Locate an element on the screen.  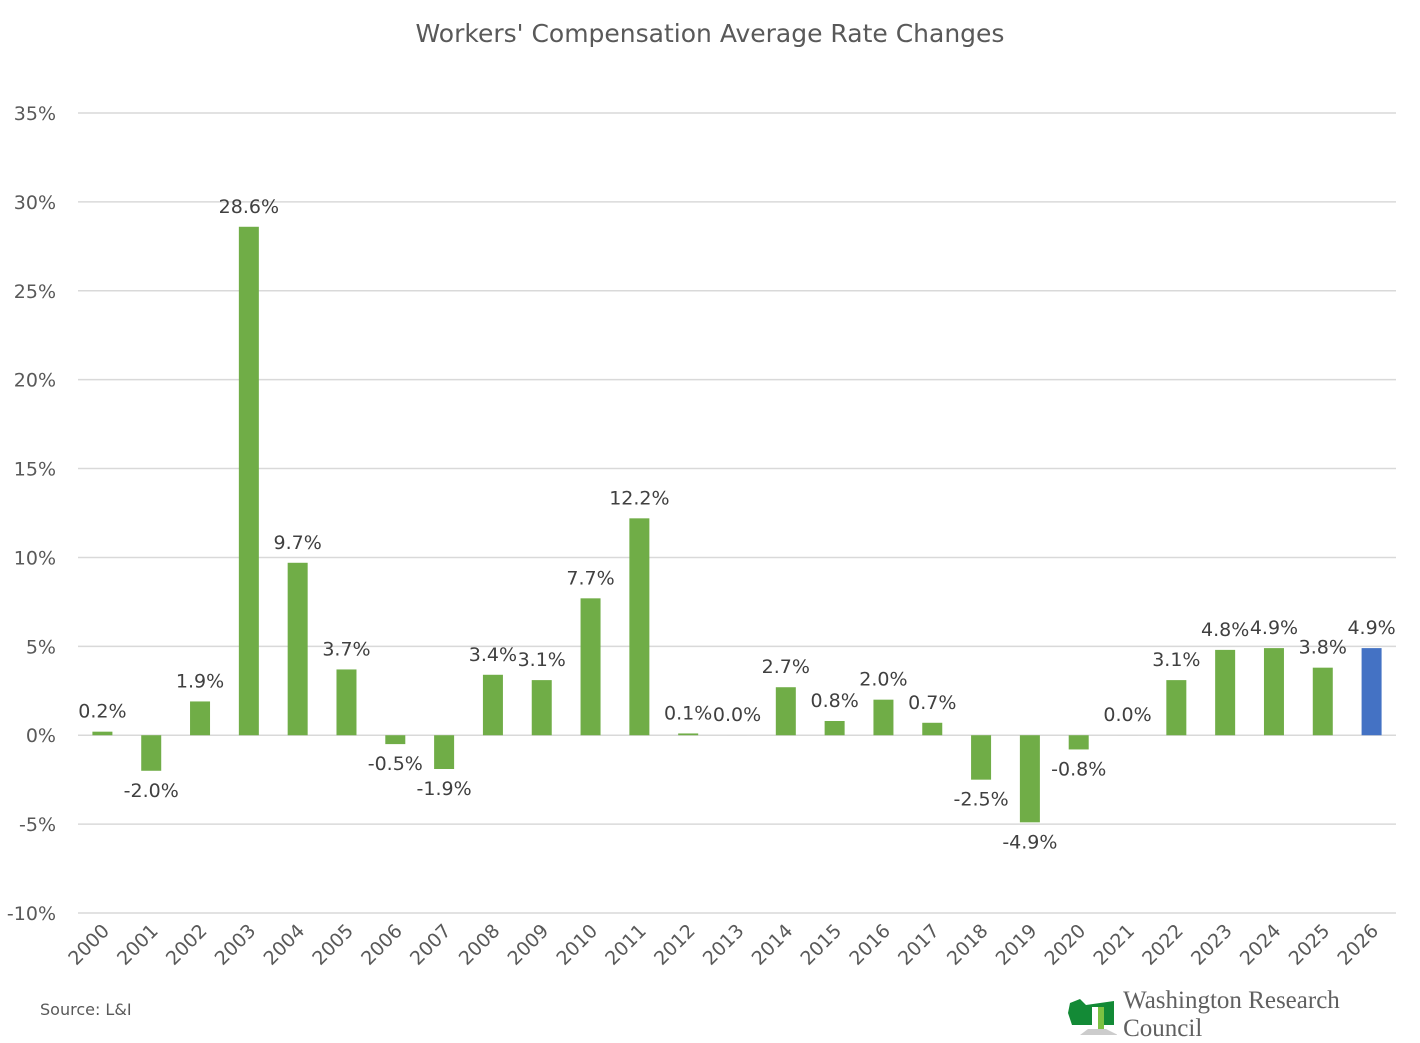
x-tick-label: 2011 is located at coordinates (626, 945).